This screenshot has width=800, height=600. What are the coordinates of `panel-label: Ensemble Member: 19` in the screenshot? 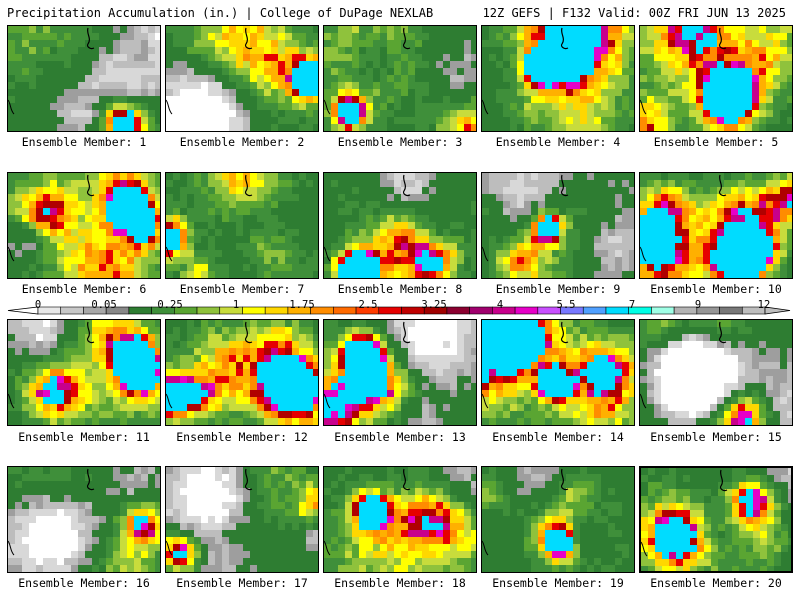 It's located at (558, 583).